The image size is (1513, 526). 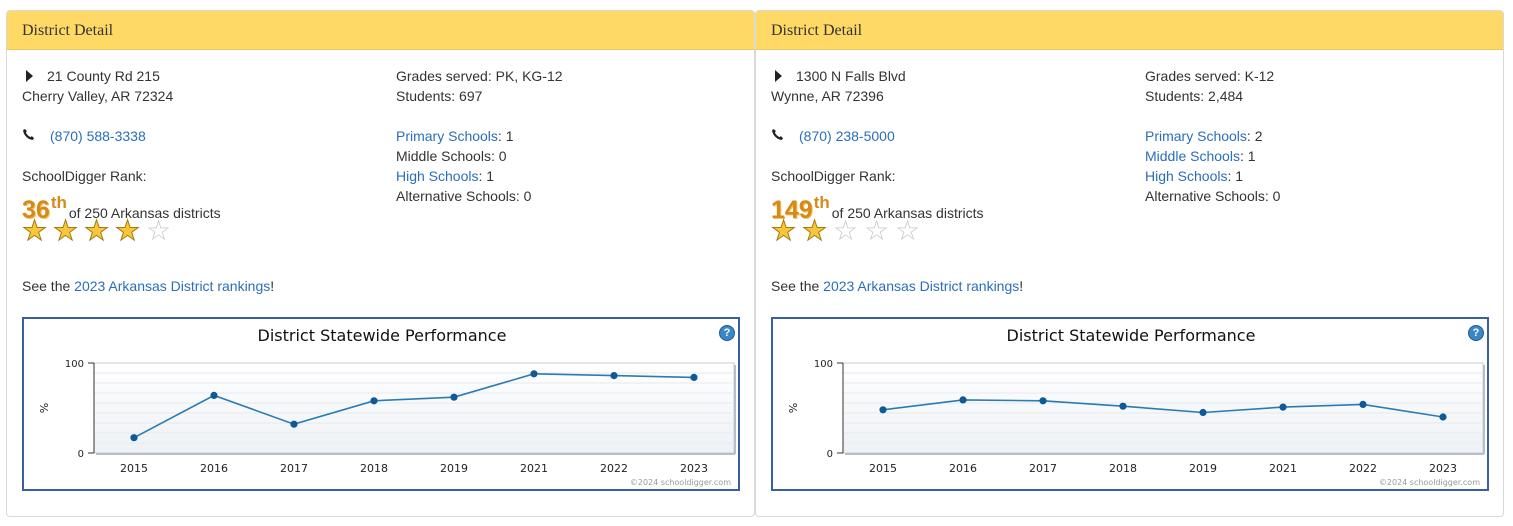 I want to click on address-line-1: 21 County Rd 215, so click(x=202, y=76).